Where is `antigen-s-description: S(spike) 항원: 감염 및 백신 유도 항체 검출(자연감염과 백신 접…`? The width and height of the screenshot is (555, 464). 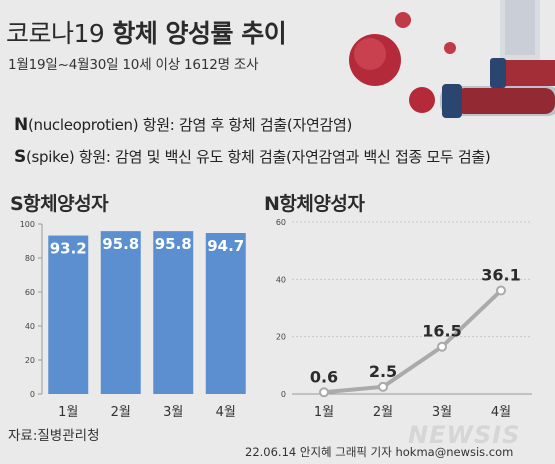 antigen-s-description: S(spike) 항원: 감염 및 백신 유도 항체 검출(자연감염과 백신 접… is located at coordinates (252, 156).